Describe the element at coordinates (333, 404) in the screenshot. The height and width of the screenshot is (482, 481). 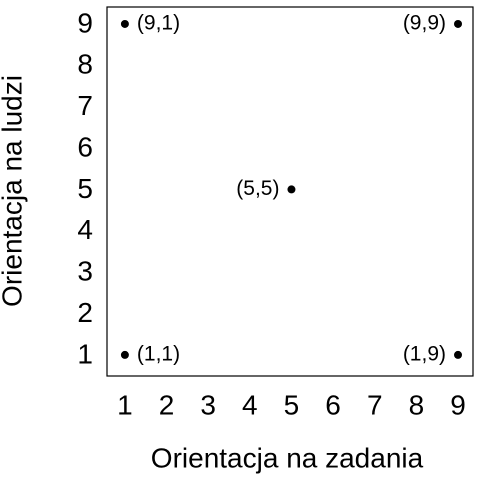
I see `x-tick-label: 6` at that location.